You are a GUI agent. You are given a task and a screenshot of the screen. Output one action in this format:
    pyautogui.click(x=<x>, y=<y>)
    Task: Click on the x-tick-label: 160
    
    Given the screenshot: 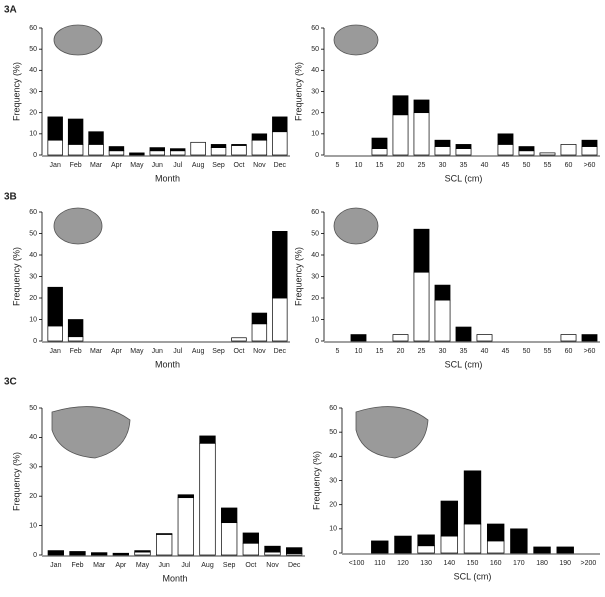 What is the action you would take?
    pyautogui.click(x=496, y=563)
    